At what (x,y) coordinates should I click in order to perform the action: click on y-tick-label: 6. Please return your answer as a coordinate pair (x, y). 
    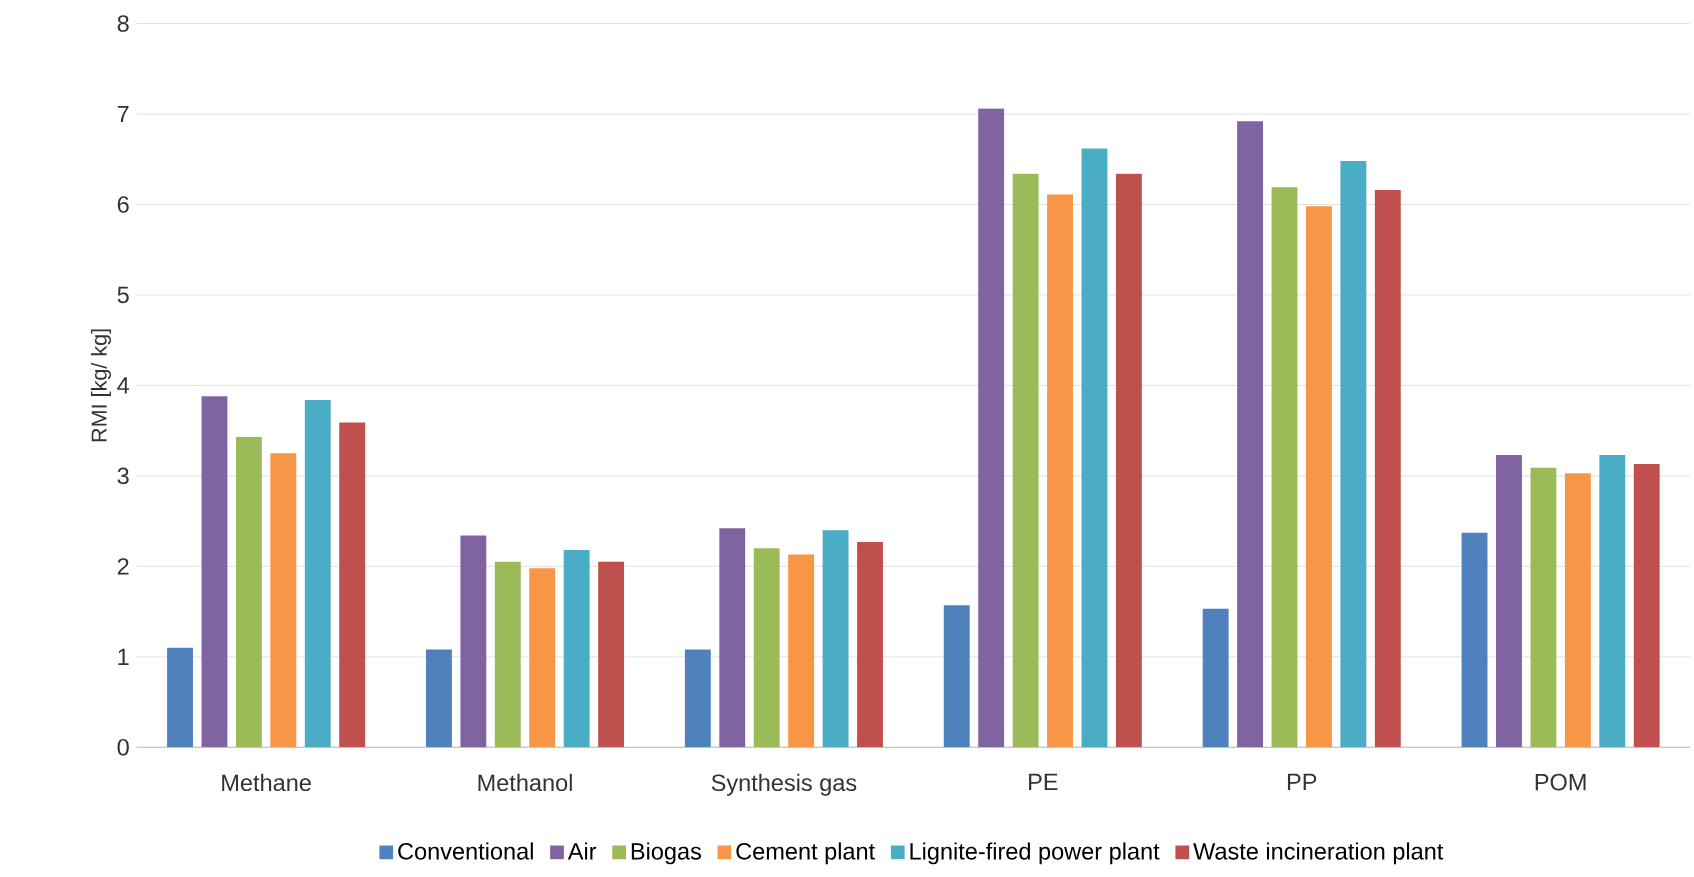
    Looking at the image, I should click on (123, 204).